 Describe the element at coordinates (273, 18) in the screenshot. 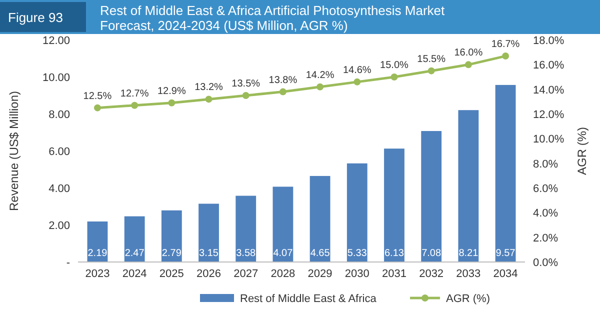

I see `chart-title: Rest of Middle East & Africa Artificial Photosynthesis Market Forecast, 2024-2034 (US$ Million, AGR %)` at that location.